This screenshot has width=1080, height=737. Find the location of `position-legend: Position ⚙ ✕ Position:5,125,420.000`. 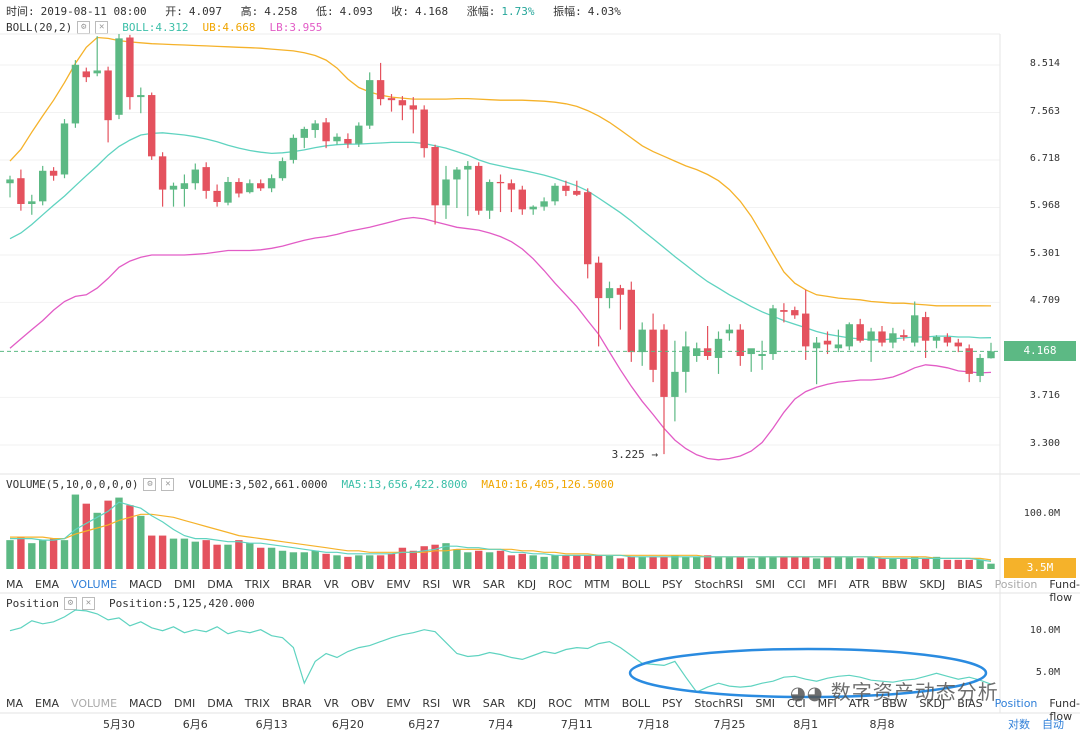

position-legend: Position ⚙ ✕ Position:5,125,420.000 is located at coordinates (130, 603).